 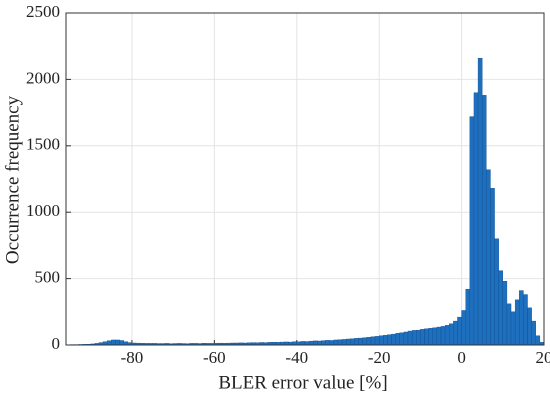 I want to click on y-tick-label: 1000, so click(x=43, y=210).